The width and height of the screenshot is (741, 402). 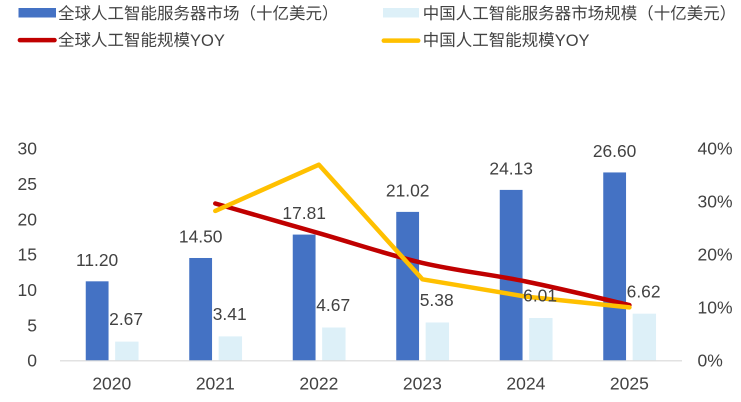 What do you see at coordinates (629, 384) in the screenshot?
I see `svg-text: 2025` at bounding box center [629, 384].